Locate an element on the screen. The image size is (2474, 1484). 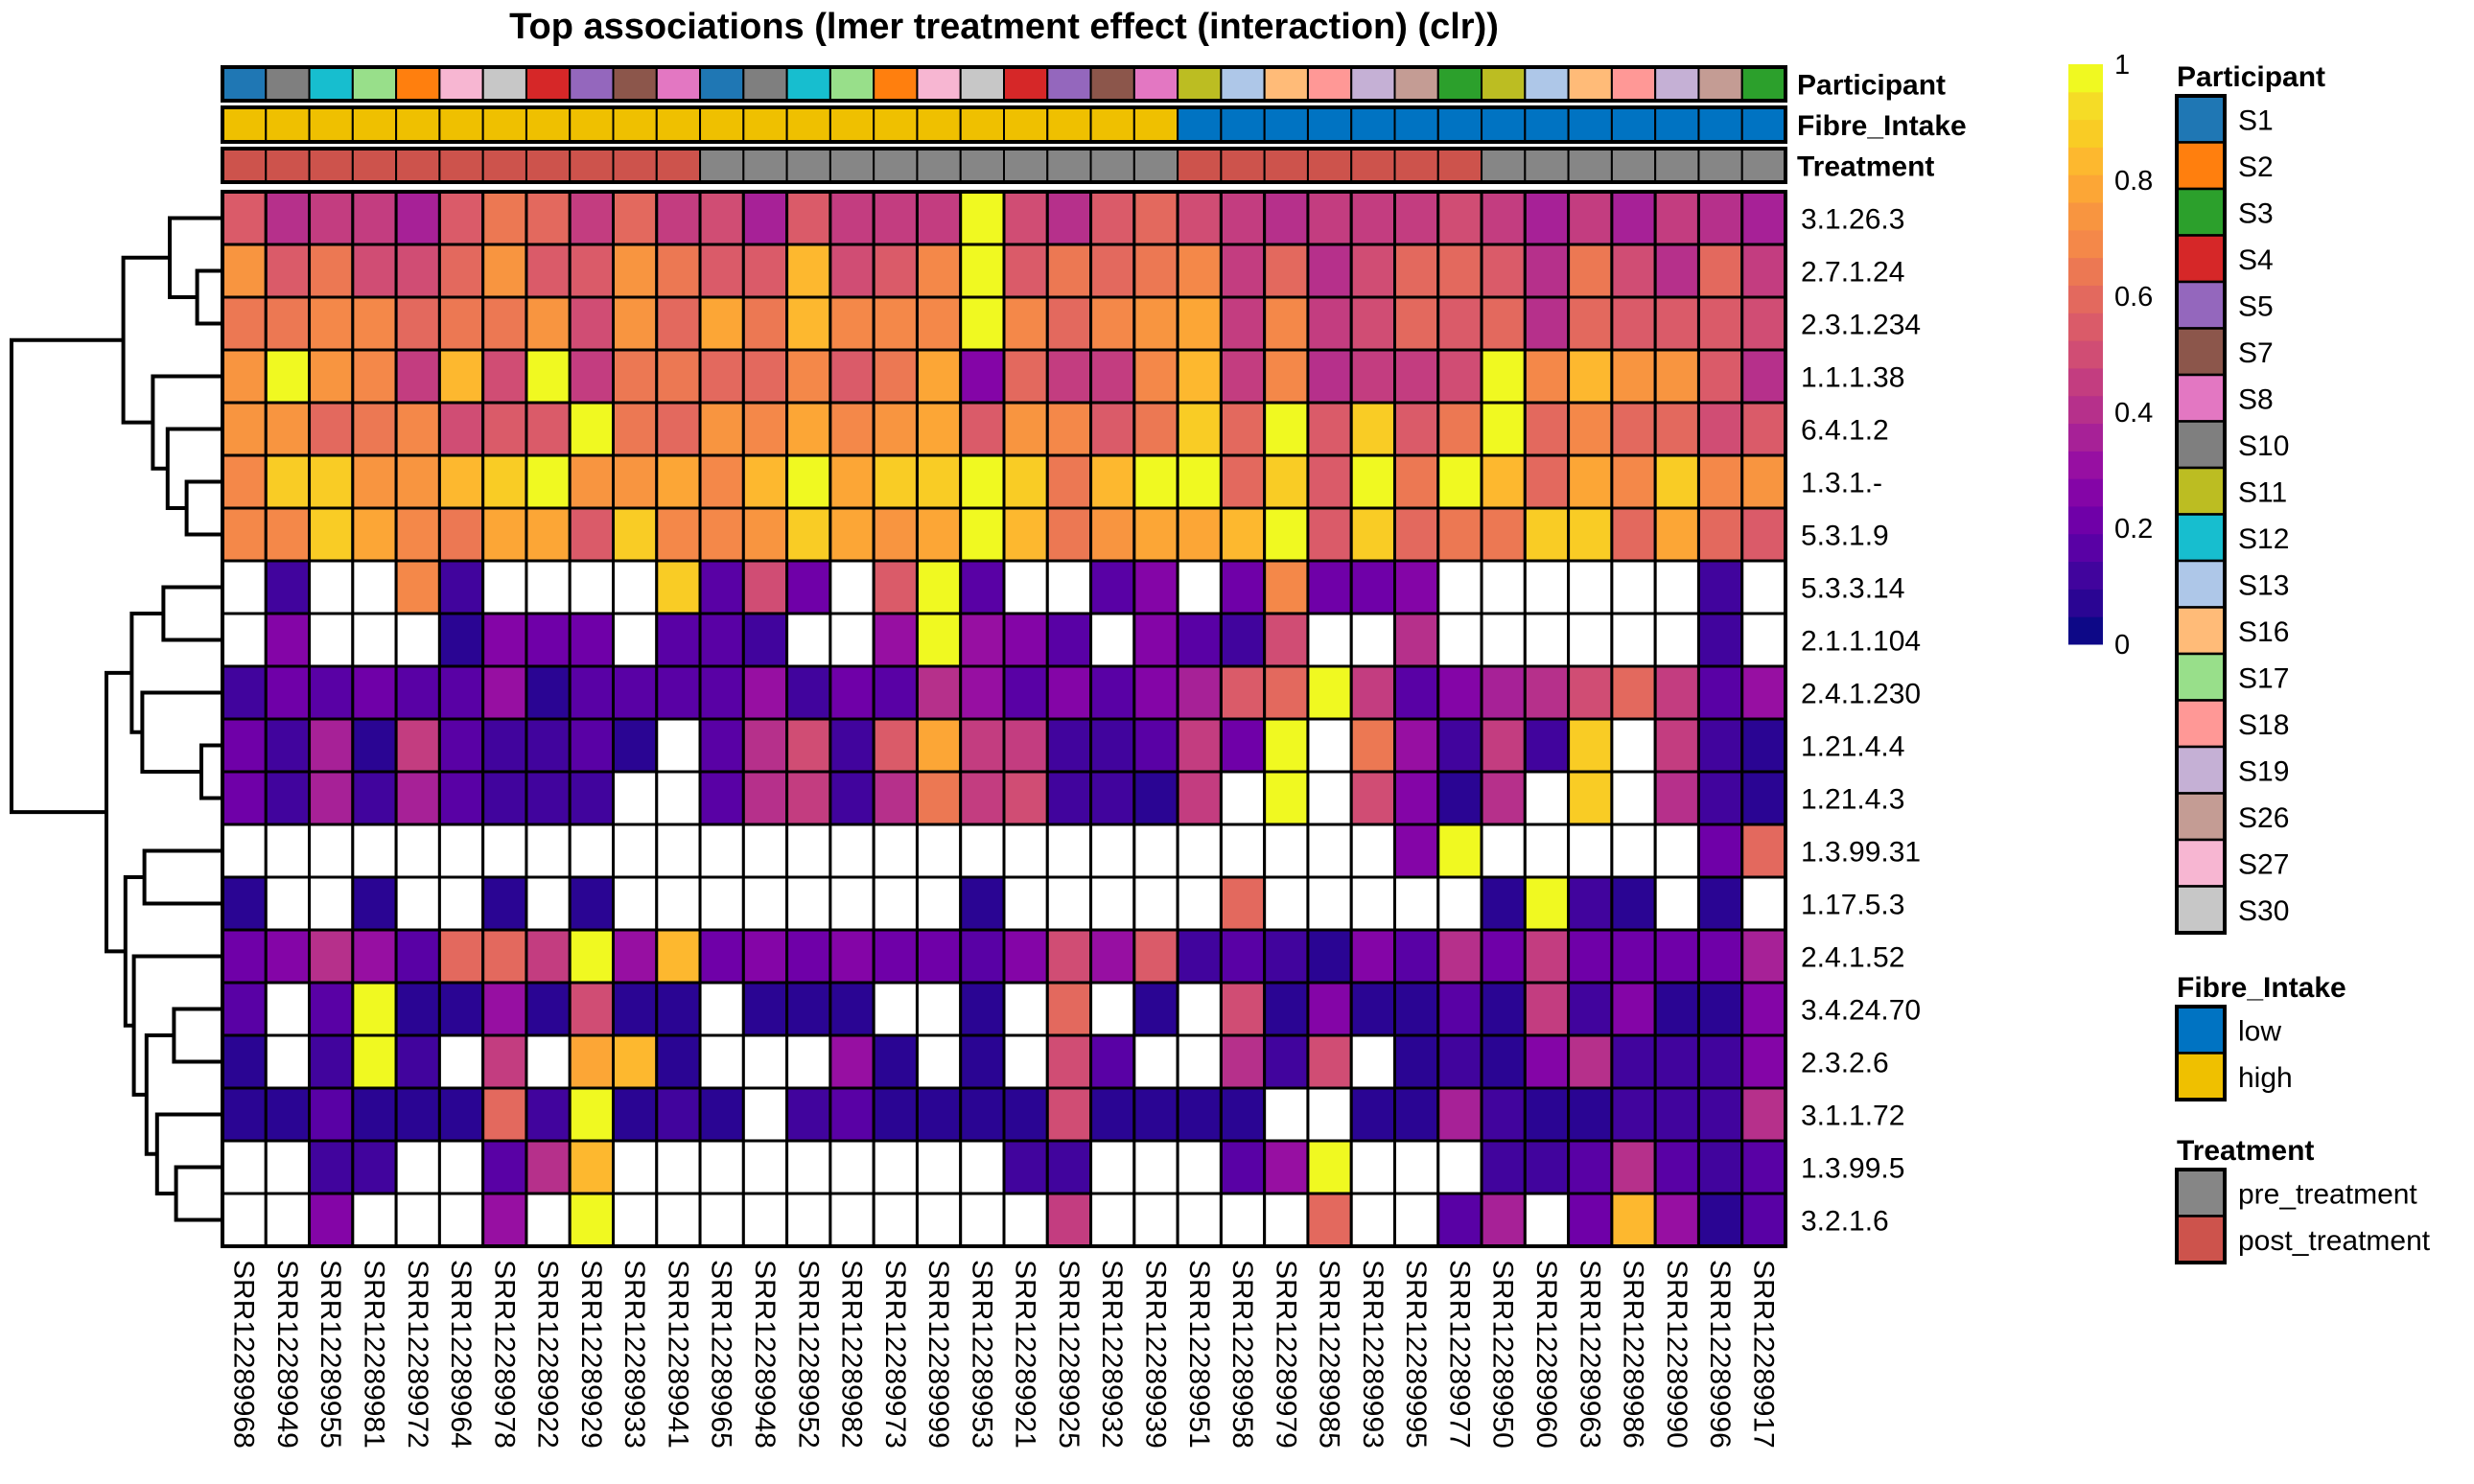
column-label: SRR12289986 is located at coordinates (1634, 1354).